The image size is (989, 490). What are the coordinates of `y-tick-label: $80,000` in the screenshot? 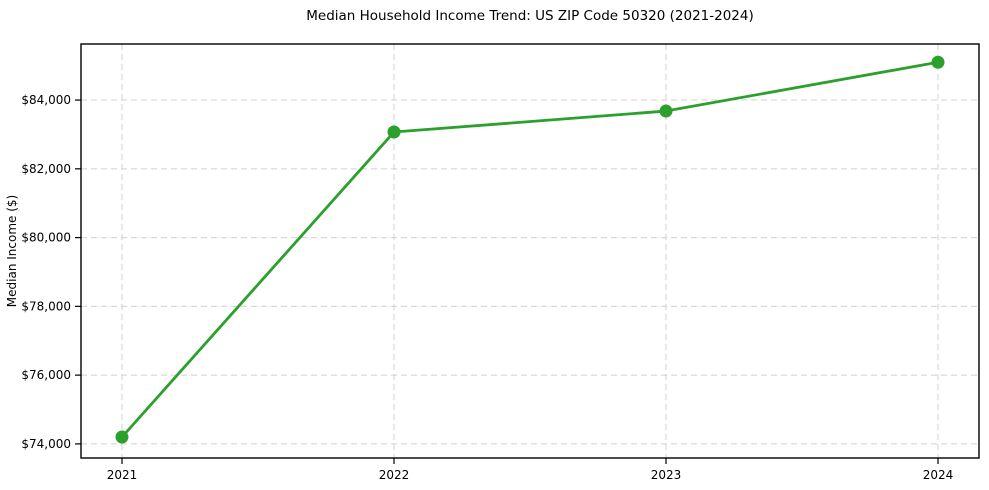 It's located at (46, 238).